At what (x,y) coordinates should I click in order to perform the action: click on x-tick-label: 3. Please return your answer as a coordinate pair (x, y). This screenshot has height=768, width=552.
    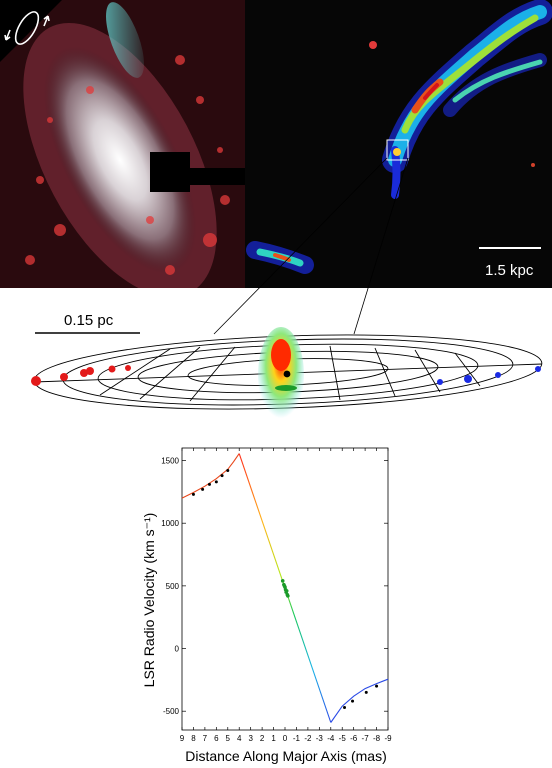
    Looking at the image, I should click on (250, 738).